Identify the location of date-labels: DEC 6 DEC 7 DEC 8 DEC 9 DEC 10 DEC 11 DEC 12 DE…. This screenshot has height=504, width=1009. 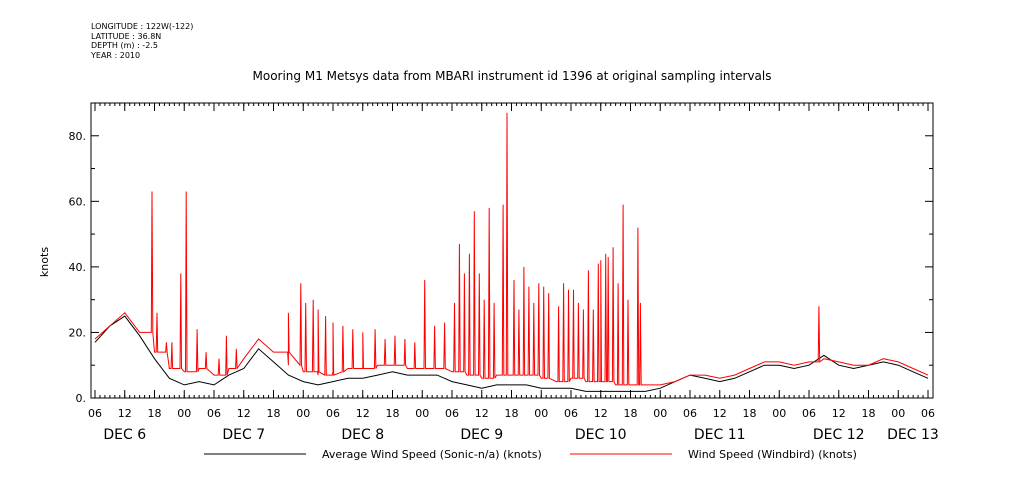
(520, 435).